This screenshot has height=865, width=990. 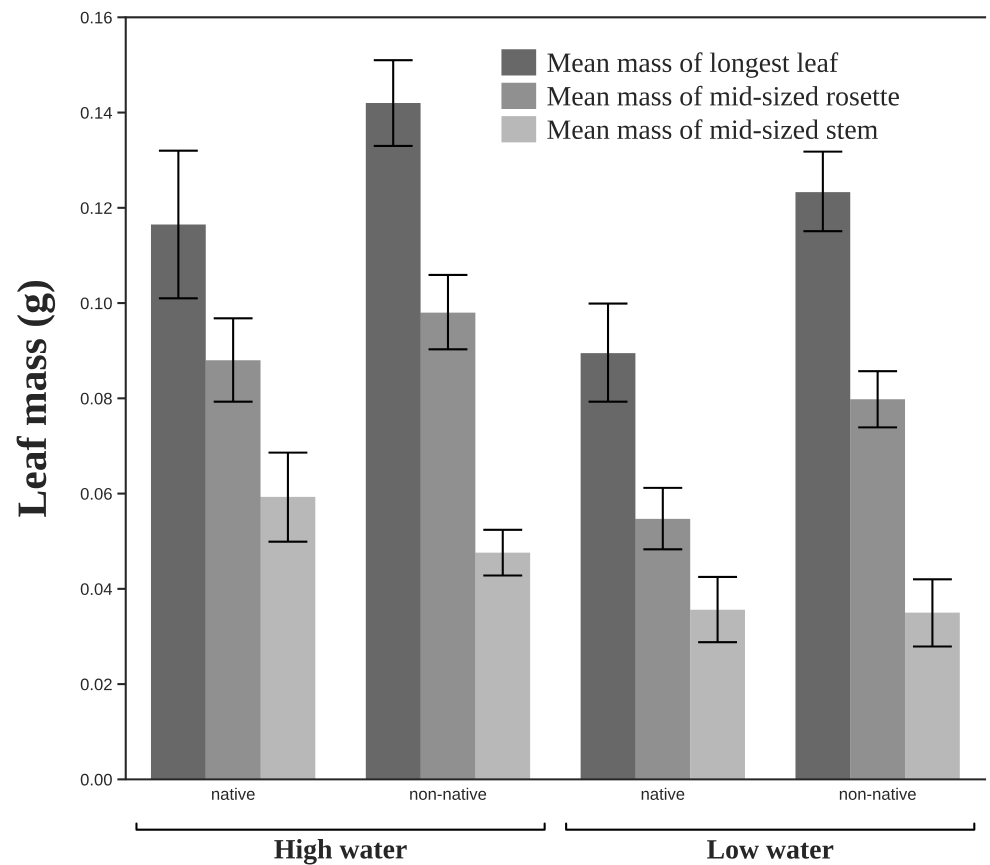 I want to click on y-tick-label: 0.08, so click(x=96, y=398).